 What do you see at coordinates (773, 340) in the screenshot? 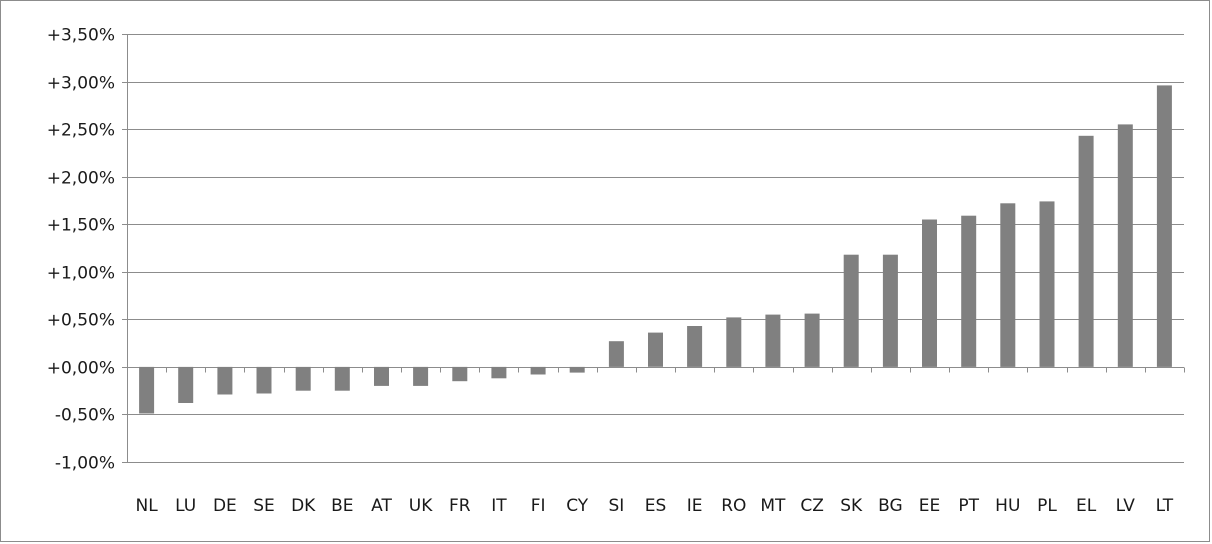
I see `bar-mt` at bounding box center [773, 340].